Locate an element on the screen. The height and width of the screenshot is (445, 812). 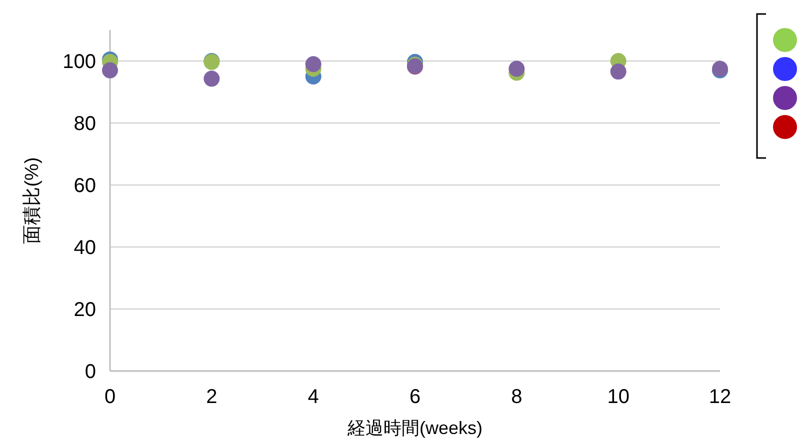
y-tick-label: 60 is located at coordinates (85, 186).